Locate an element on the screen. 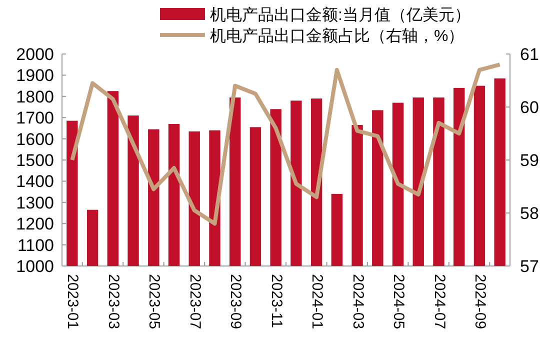  y2-tick-label: 57 is located at coordinates (529, 266).